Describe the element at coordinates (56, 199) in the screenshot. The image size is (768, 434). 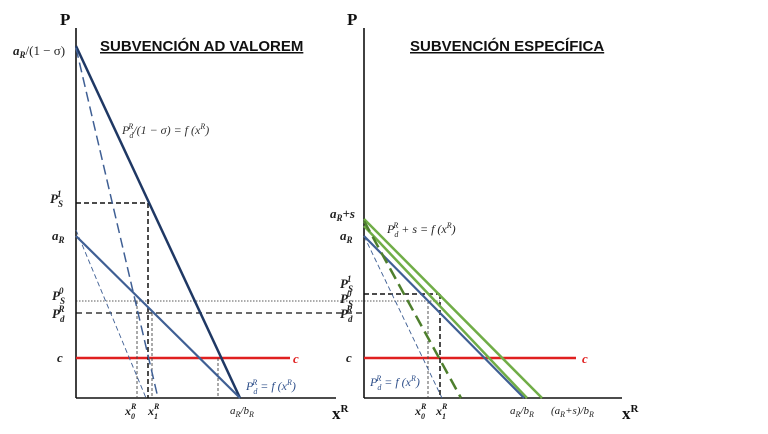
I see `left-ylabel-ps1: PS1` at that location.